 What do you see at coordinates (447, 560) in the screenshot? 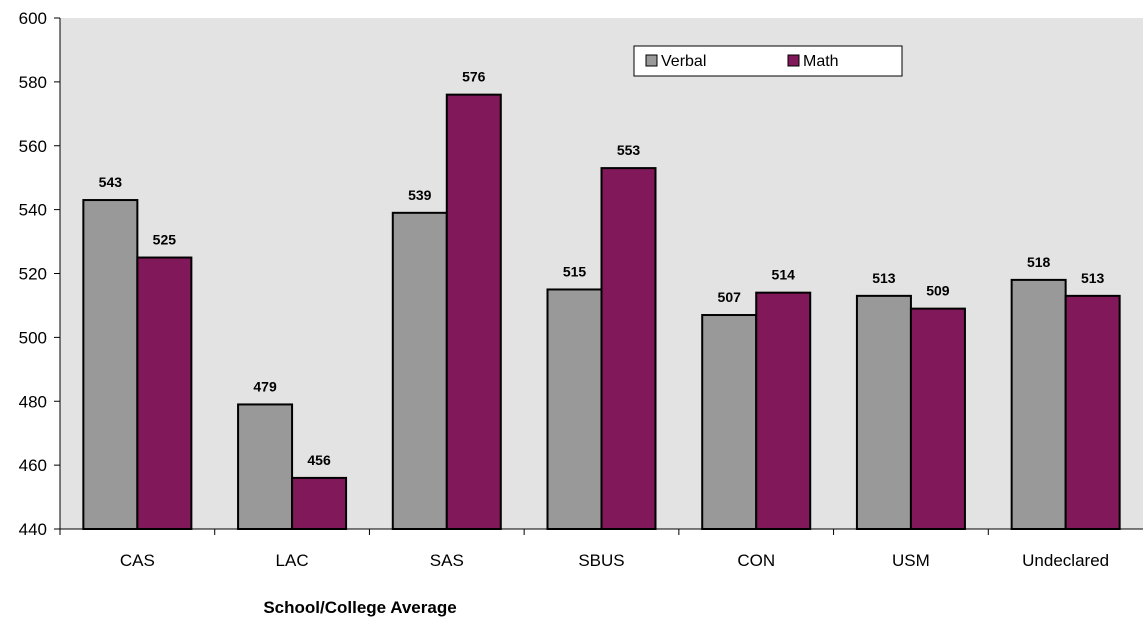
I see `x-tick-label-sas: SAS` at bounding box center [447, 560].